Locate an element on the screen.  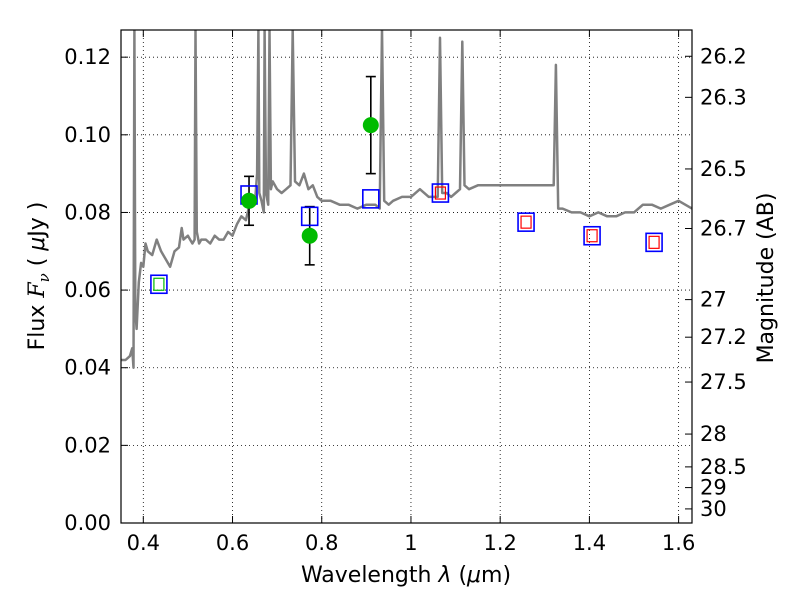
y-tick-label: 0.10 is located at coordinates (87, 135).